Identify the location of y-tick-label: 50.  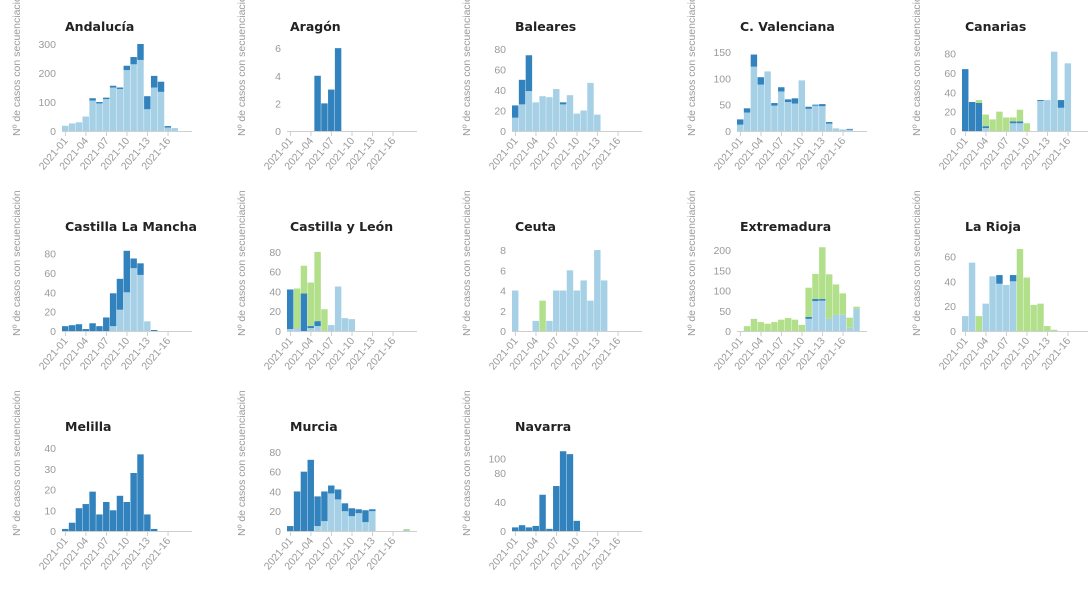
(725, 312).